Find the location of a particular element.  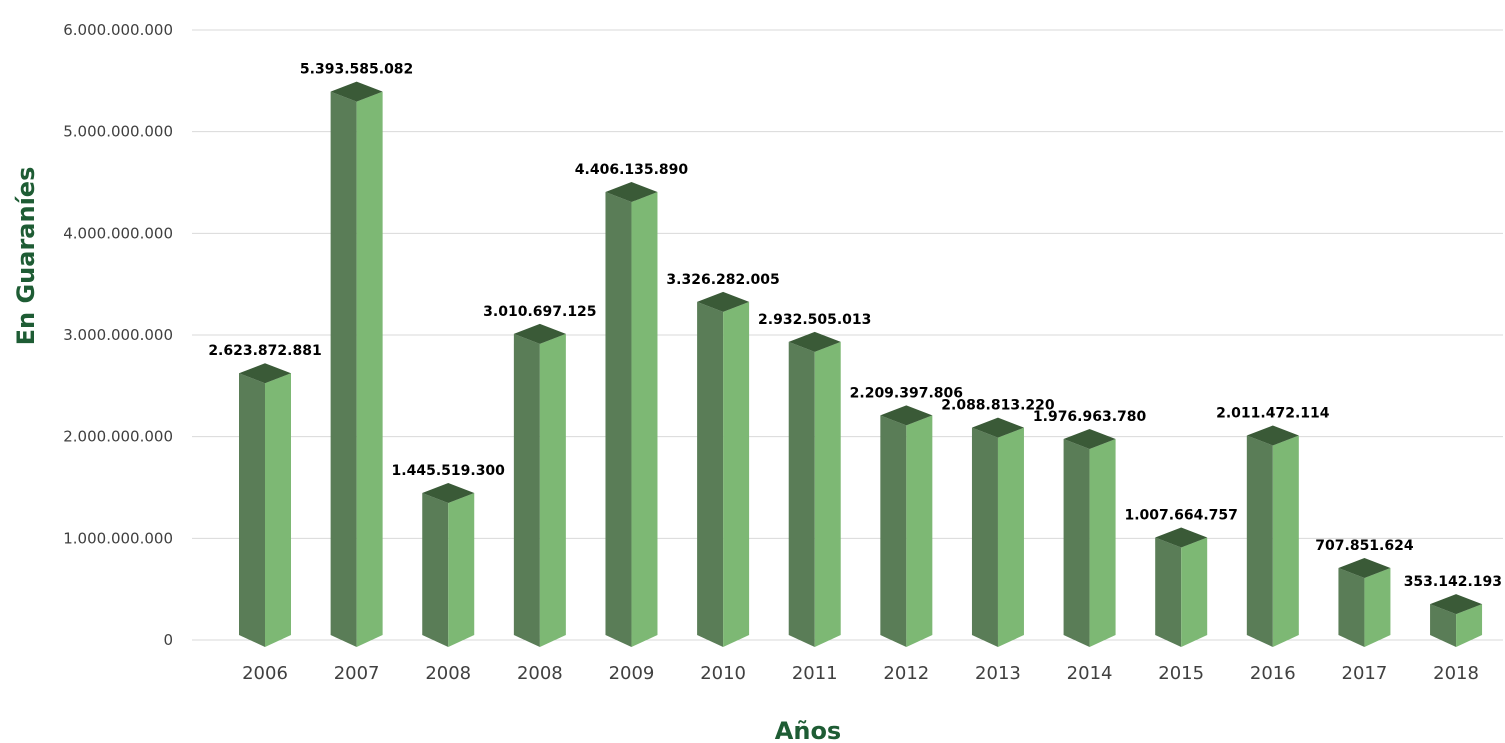

x-tick-label: 2017 is located at coordinates (1365, 673).